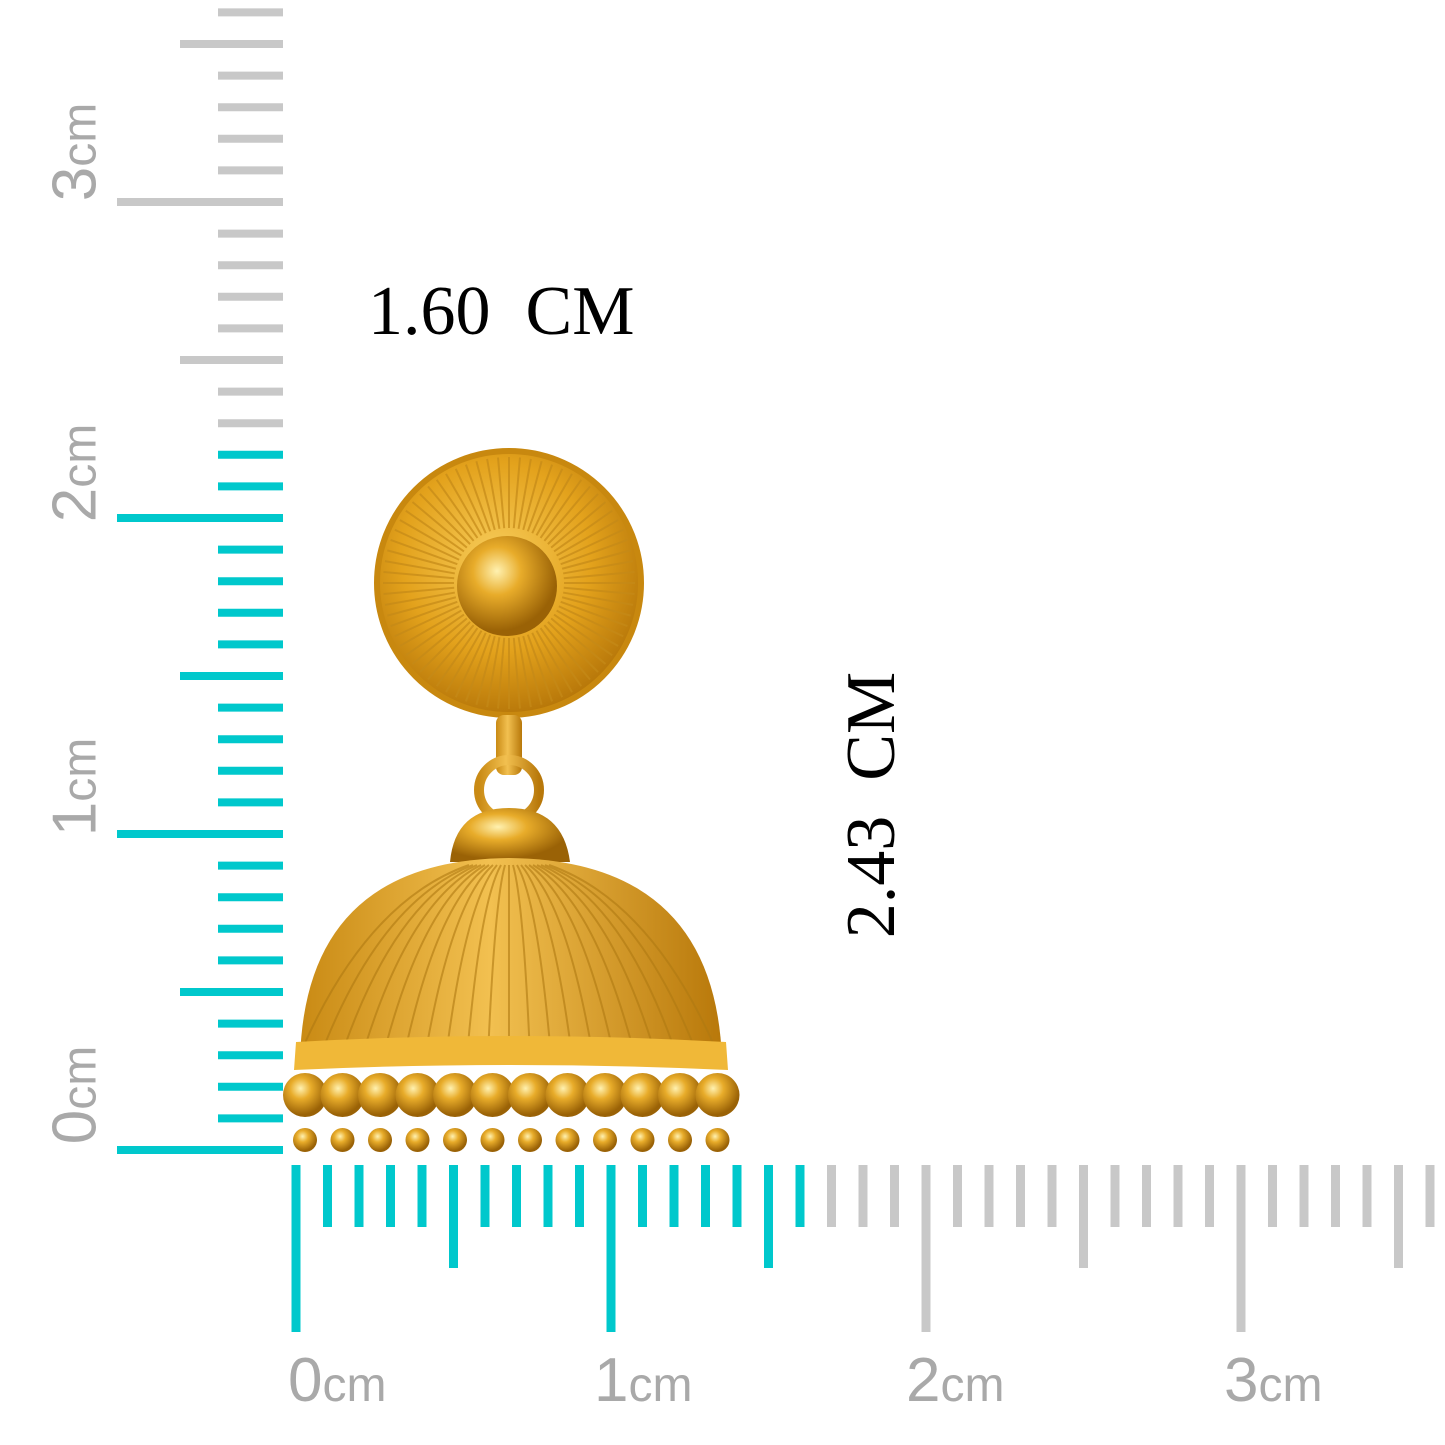 Image resolution: width=1445 pixels, height=1445 pixels. What do you see at coordinates (337, 1380) in the screenshot?
I see `h-ruler-label-0: 0cm` at bounding box center [337, 1380].